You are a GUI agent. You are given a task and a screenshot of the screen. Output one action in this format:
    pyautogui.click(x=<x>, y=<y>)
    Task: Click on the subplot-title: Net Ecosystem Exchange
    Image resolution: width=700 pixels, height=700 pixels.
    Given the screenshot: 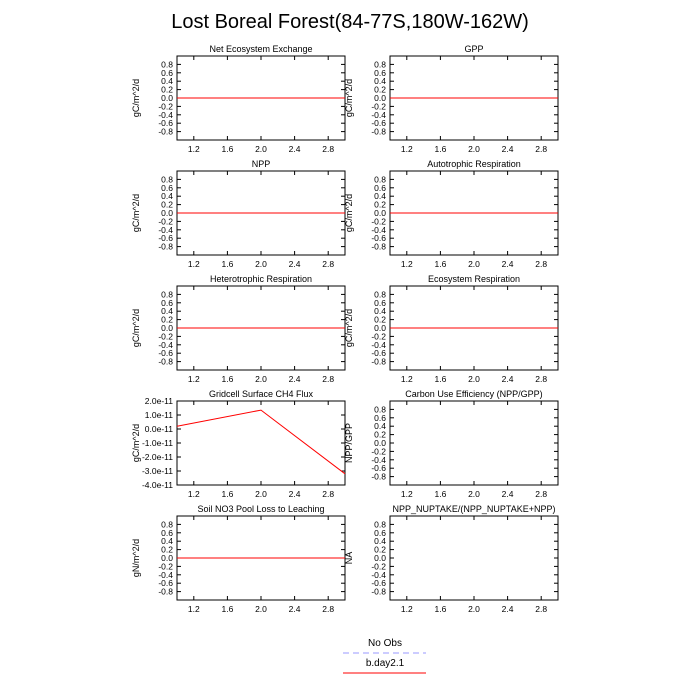 What is the action you would take?
    pyautogui.click(x=260, y=49)
    